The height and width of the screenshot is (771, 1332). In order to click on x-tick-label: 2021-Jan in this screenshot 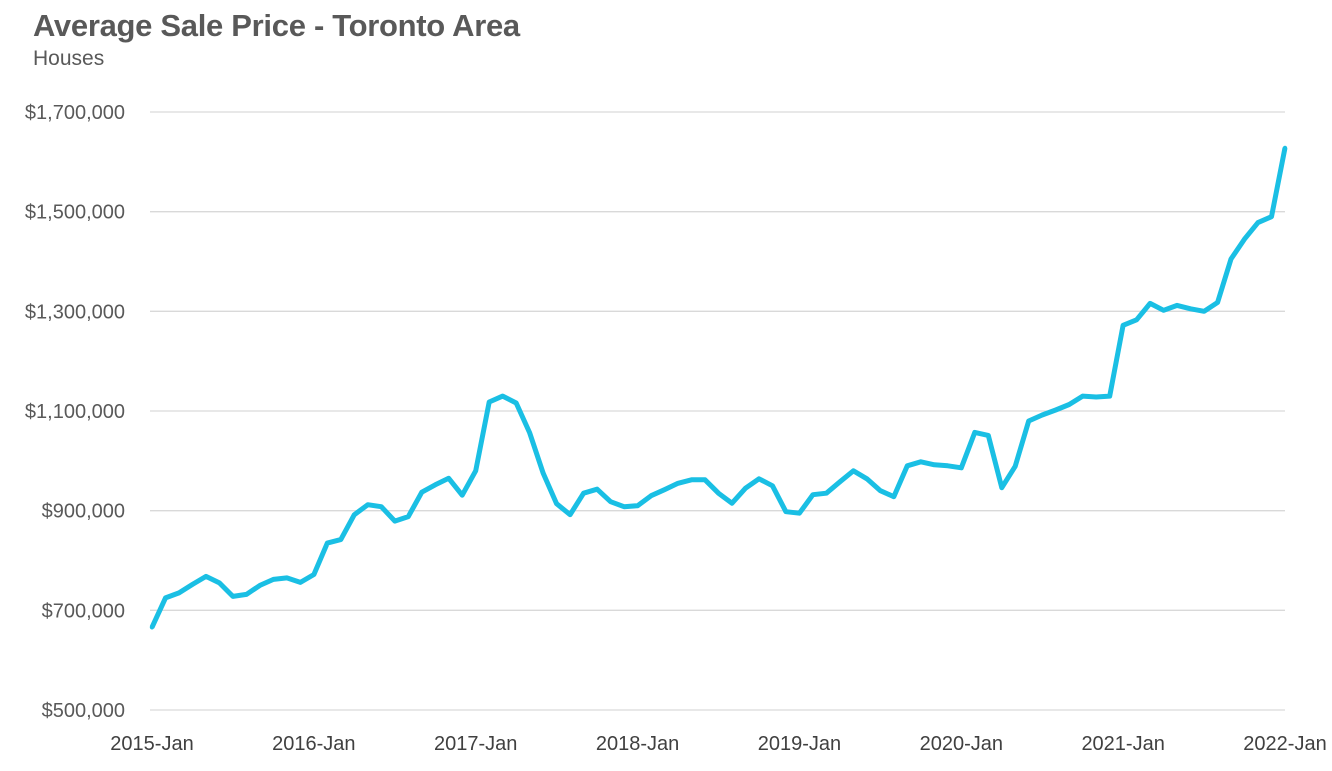, I will do `click(1122, 744)`.